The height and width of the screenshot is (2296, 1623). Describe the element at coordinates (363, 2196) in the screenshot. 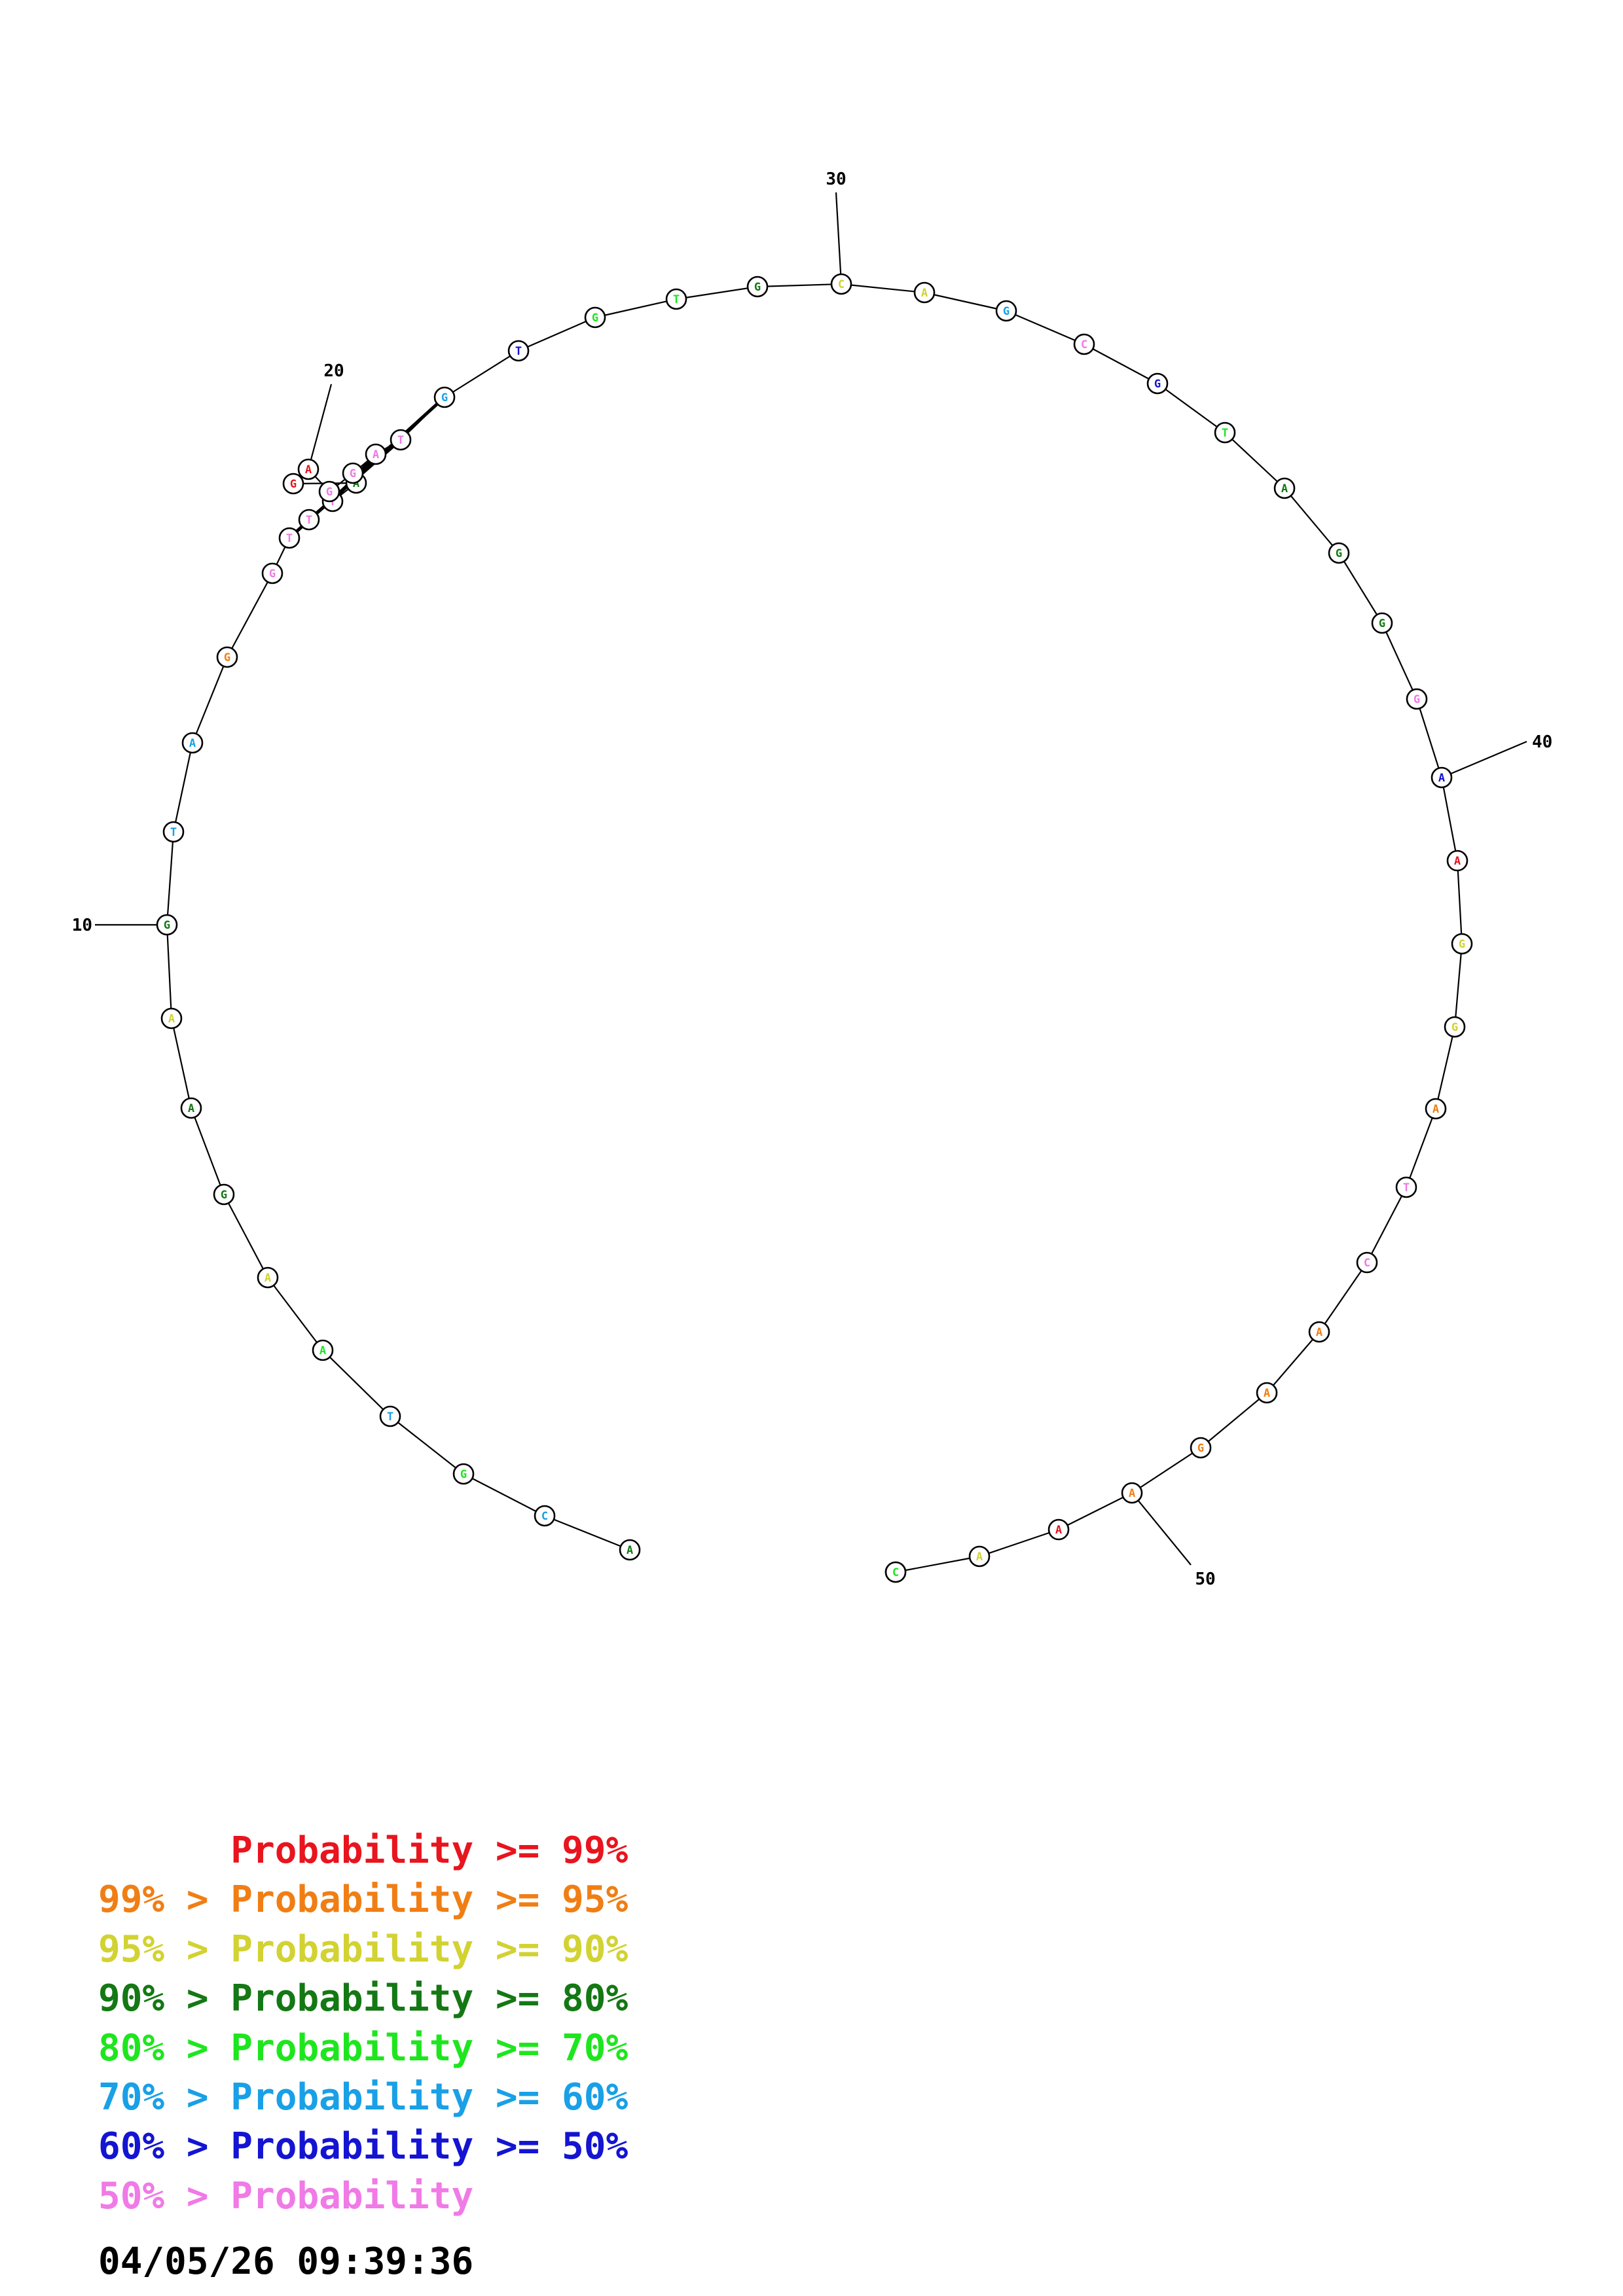

I see `legend-row: 50% > Probability` at that location.